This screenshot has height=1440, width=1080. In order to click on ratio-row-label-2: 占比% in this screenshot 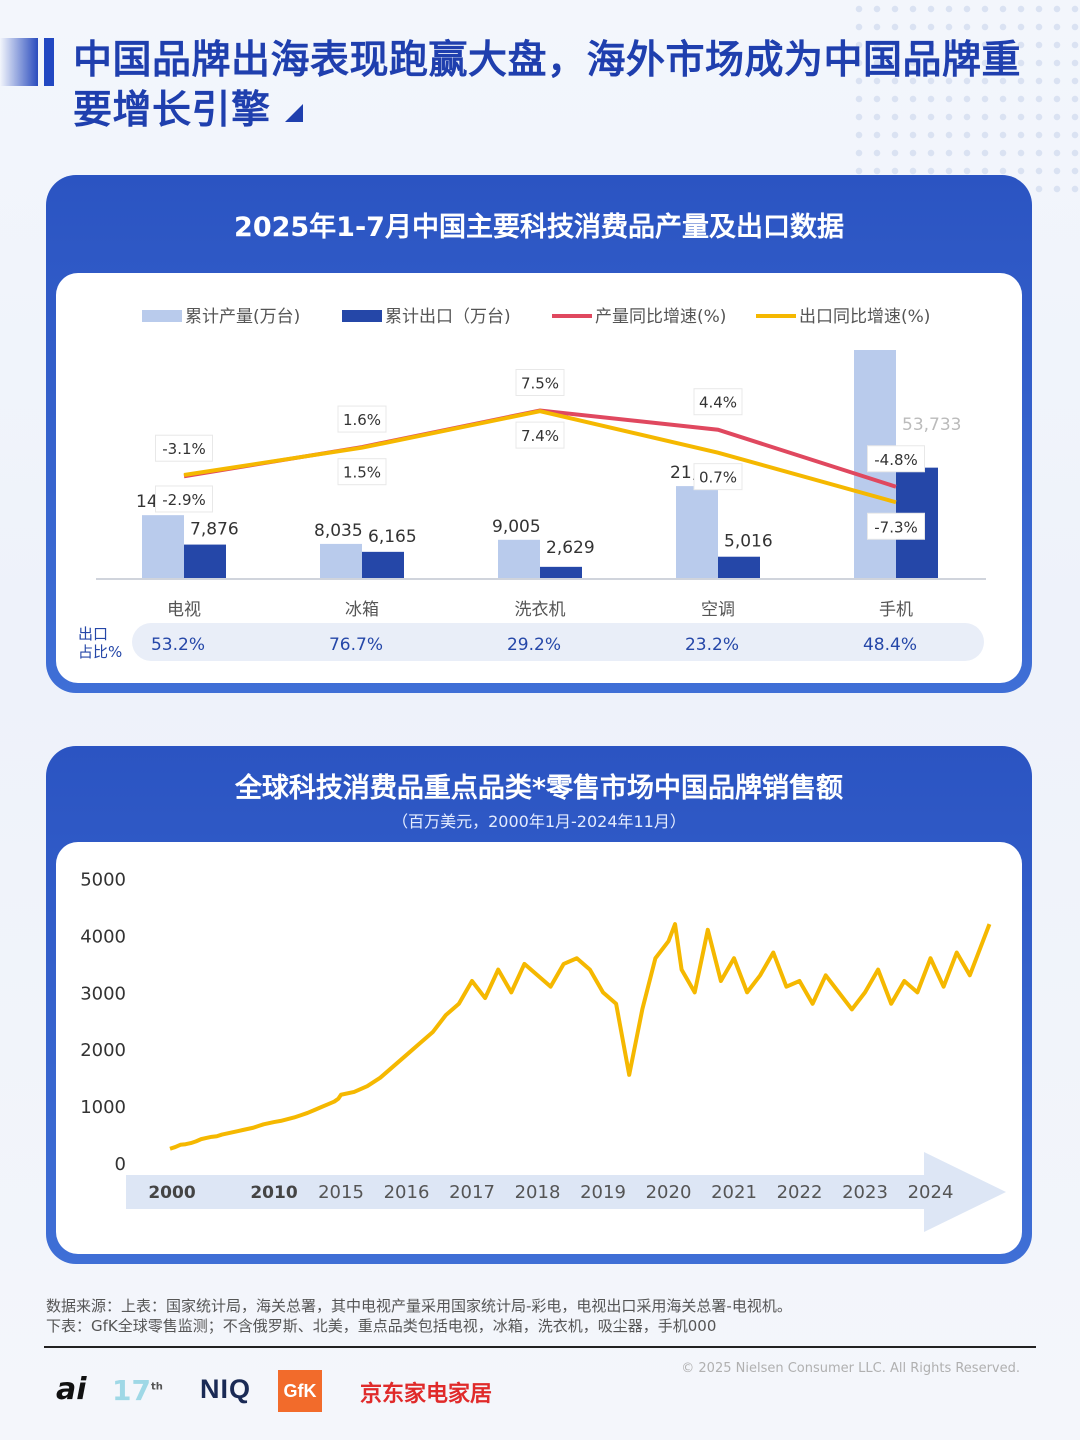, I will do `click(100, 652)`.